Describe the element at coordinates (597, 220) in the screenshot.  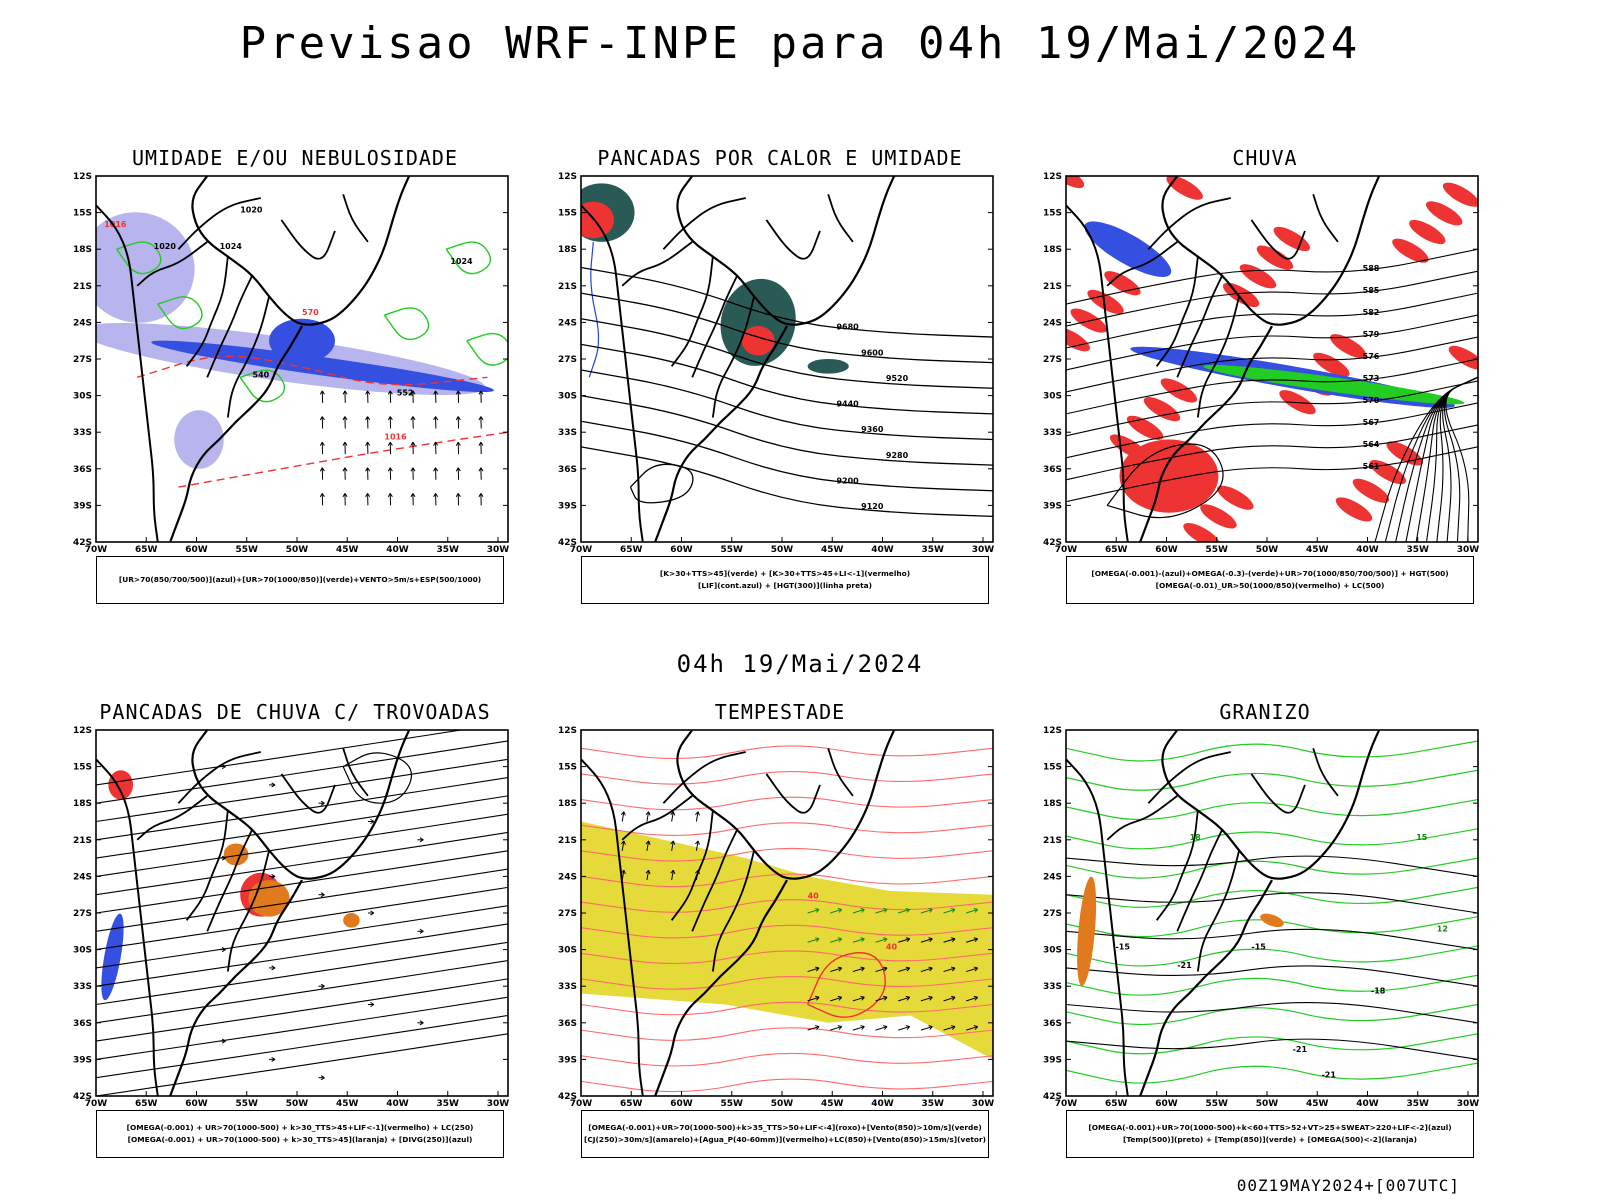
I see `instability-core` at that location.